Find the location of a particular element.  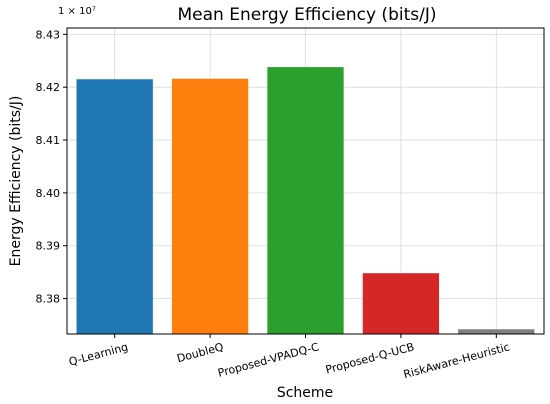

x-tick-label: Q-Learning is located at coordinates (98, 354).